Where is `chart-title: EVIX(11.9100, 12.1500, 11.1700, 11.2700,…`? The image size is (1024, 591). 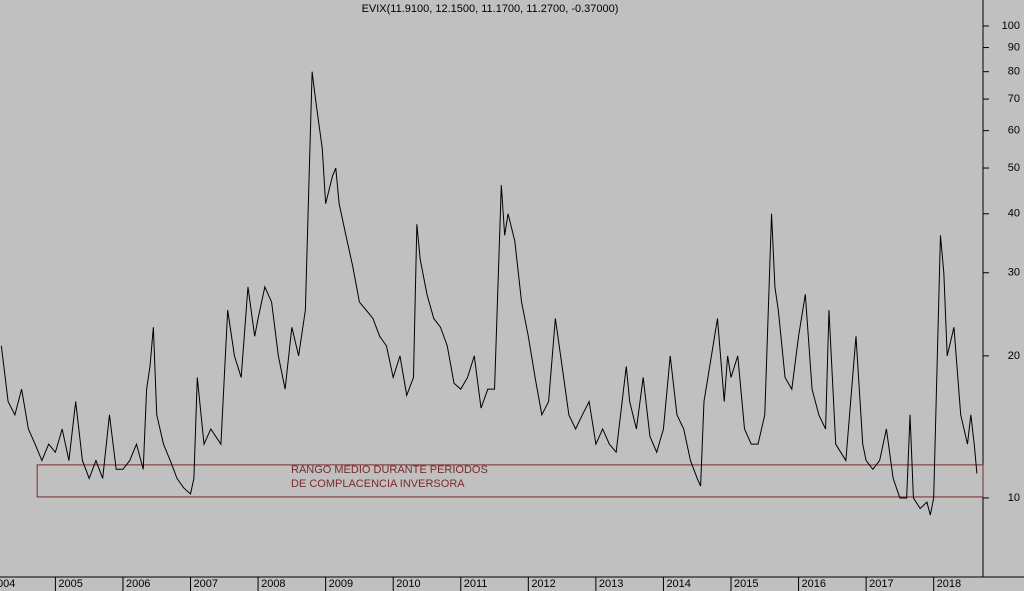 chart-title: EVIX(11.9100, 12.1500, 11.1700, 11.2700,… is located at coordinates (490, 9).